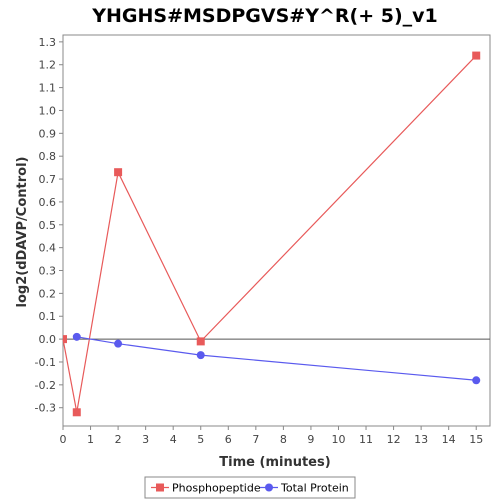  Describe the element at coordinates (48, 225) in the screenshot. I see `y-tick-label: 0.5` at that location.